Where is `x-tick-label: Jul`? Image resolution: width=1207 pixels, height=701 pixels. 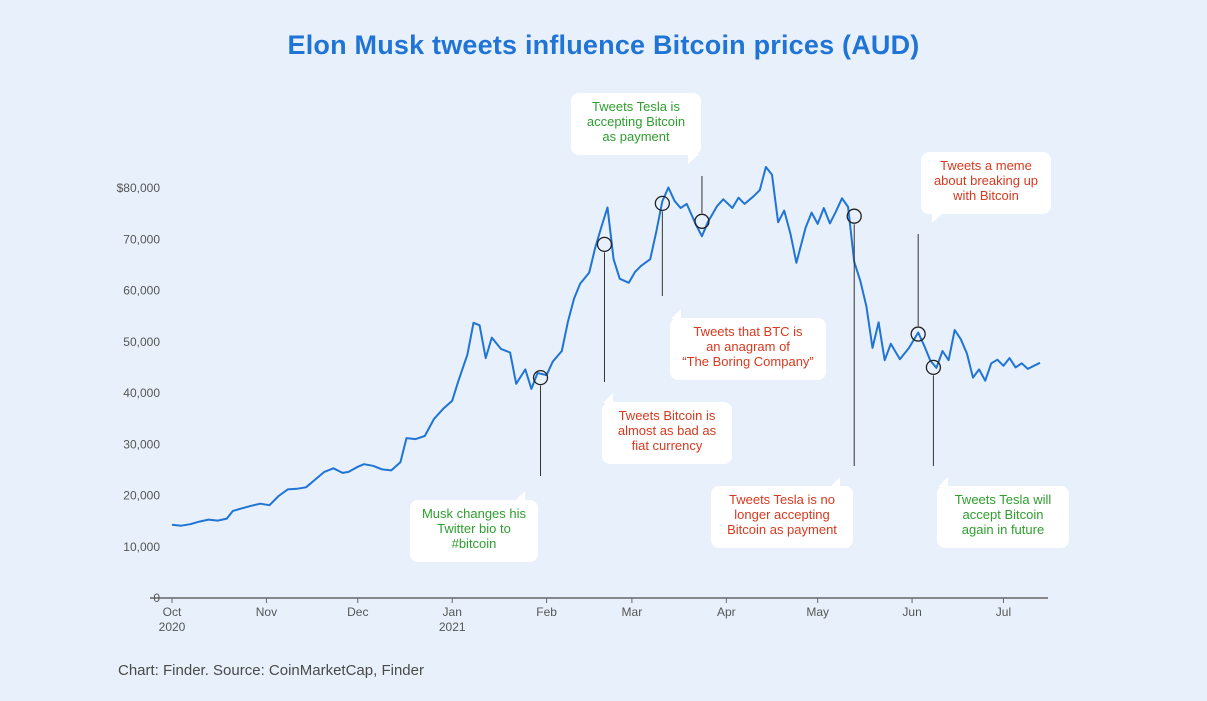 x-tick-label: Jul is located at coordinates (1003, 612).